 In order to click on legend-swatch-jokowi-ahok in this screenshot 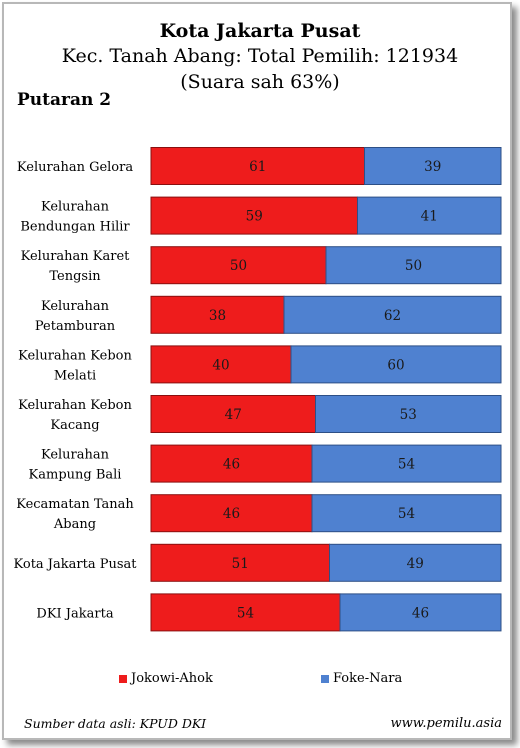, I will do `click(123, 678)`.